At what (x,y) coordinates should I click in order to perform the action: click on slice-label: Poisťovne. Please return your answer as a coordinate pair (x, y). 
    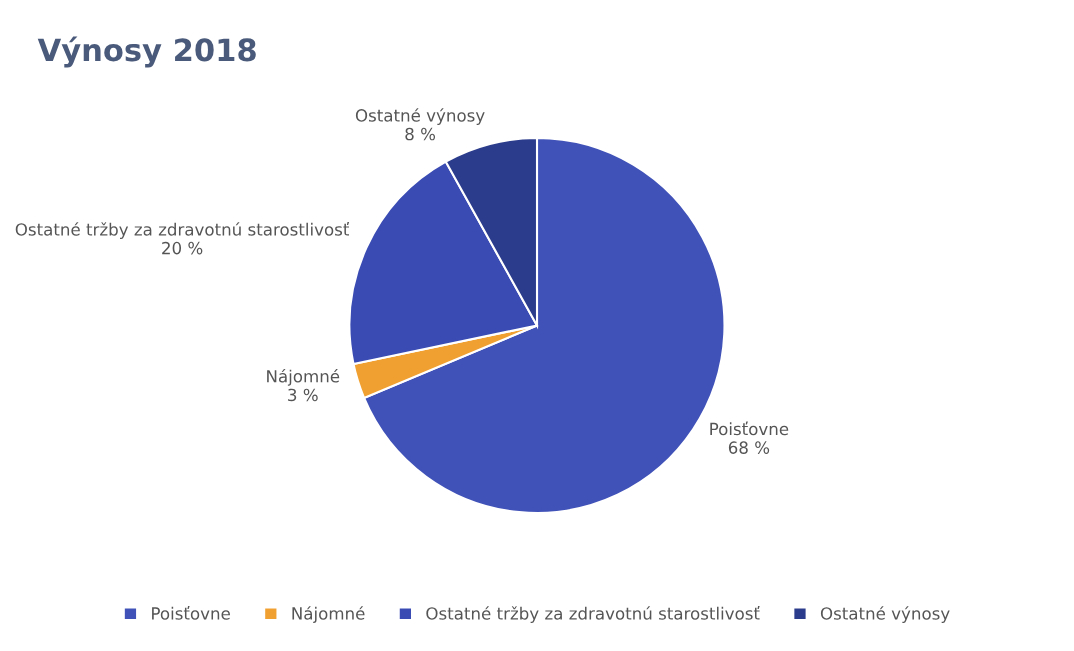
    Looking at the image, I should click on (749, 428).